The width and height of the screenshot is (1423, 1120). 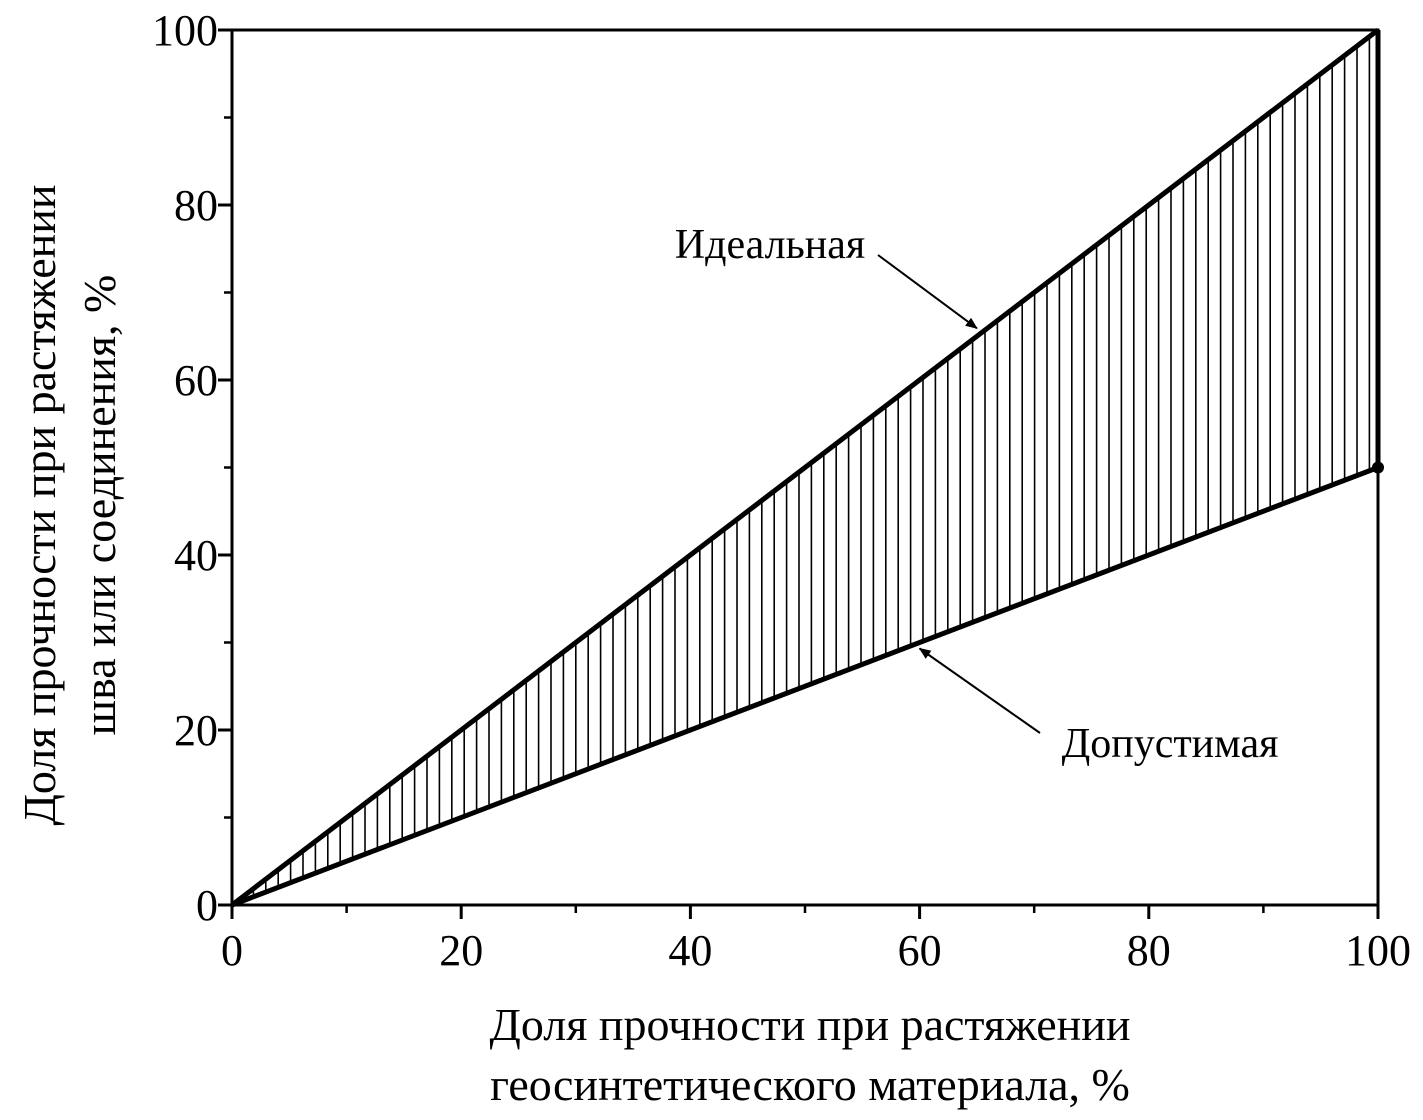 I want to click on x-tick-label: 100, so click(x=1378, y=950).